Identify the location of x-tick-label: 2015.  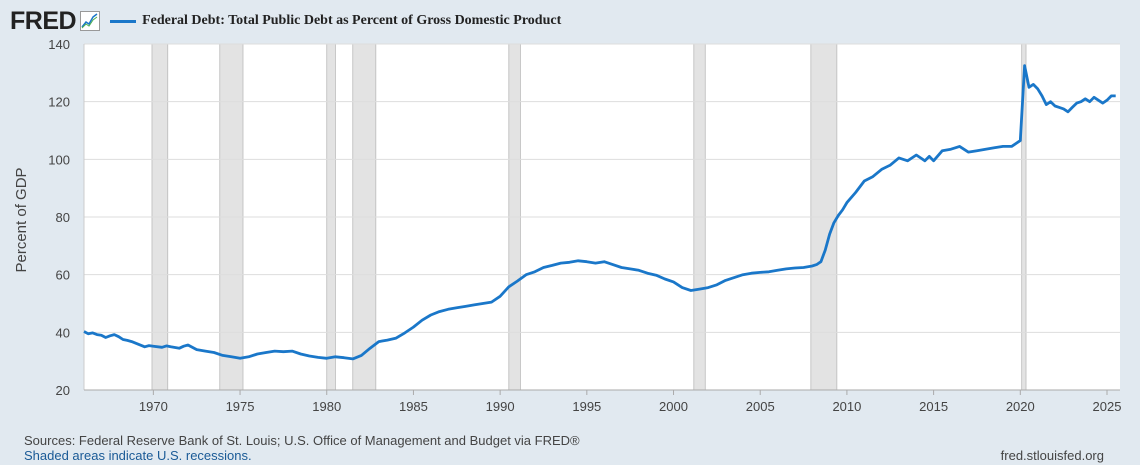
(933, 406).